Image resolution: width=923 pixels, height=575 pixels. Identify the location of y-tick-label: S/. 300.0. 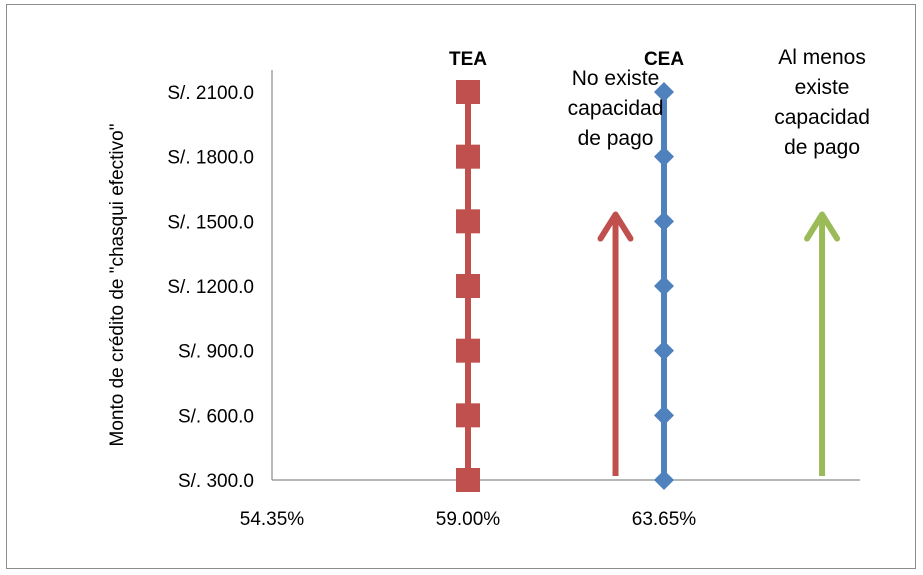
(216, 481).